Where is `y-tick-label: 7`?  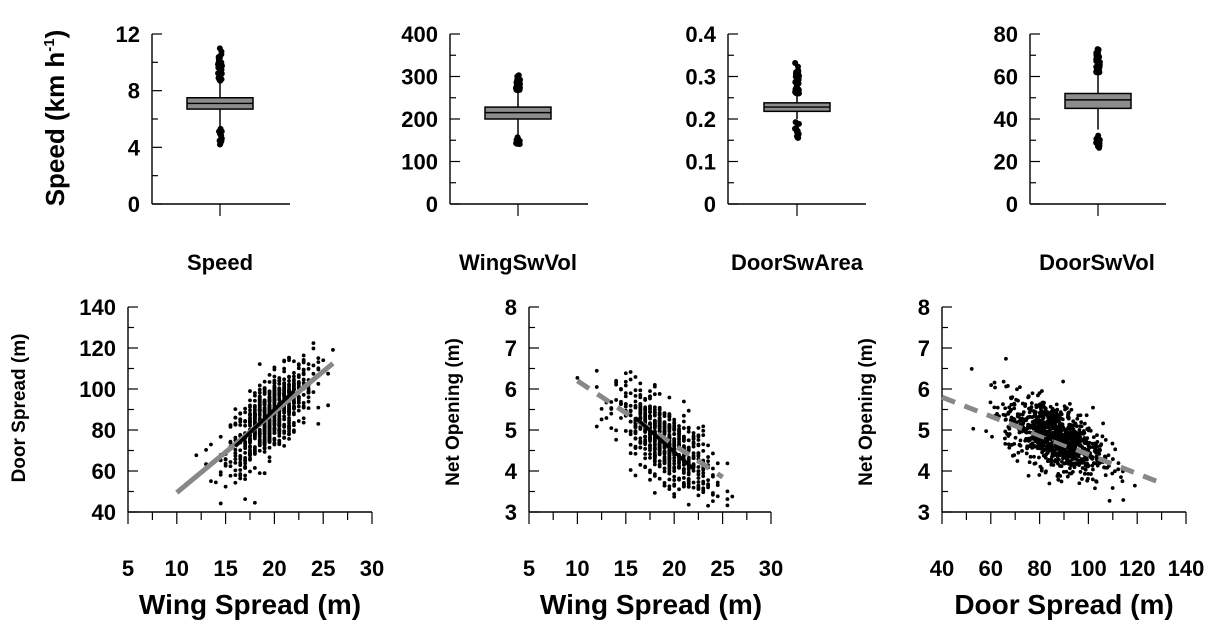
y-tick-label: 7 is located at coordinates (924, 348).